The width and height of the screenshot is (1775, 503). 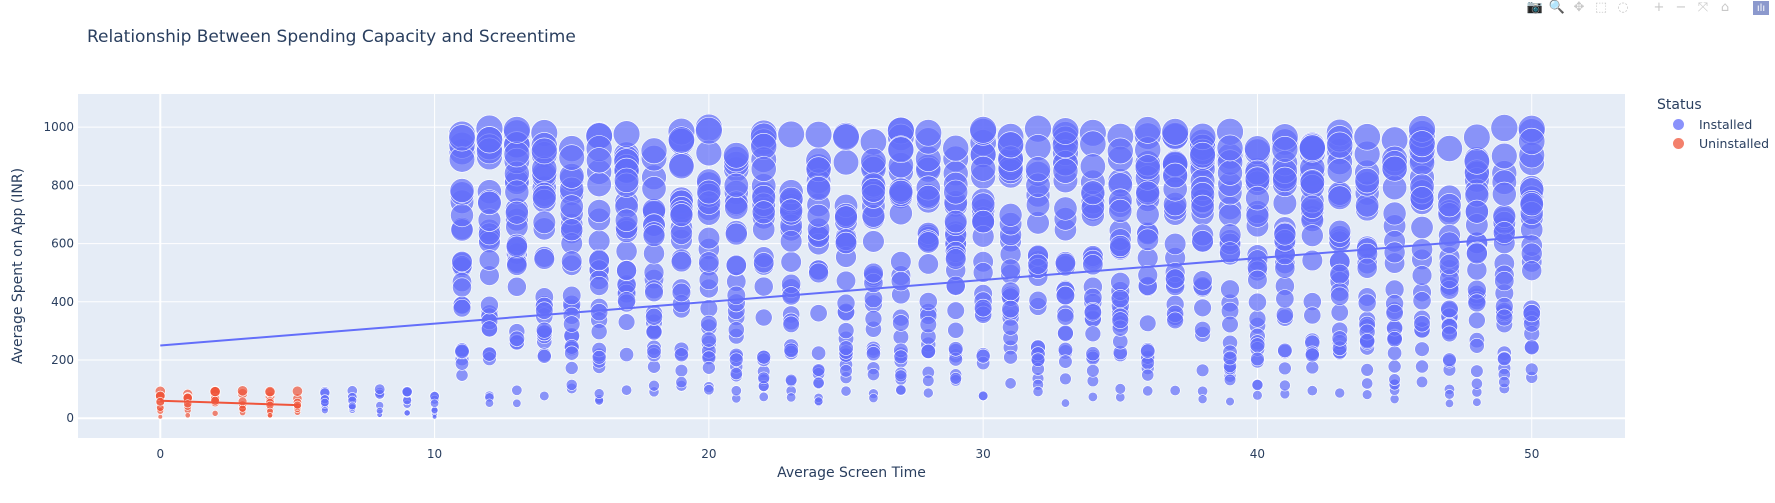 I want to click on zoom-icon: 🔍, so click(x=1557, y=7).